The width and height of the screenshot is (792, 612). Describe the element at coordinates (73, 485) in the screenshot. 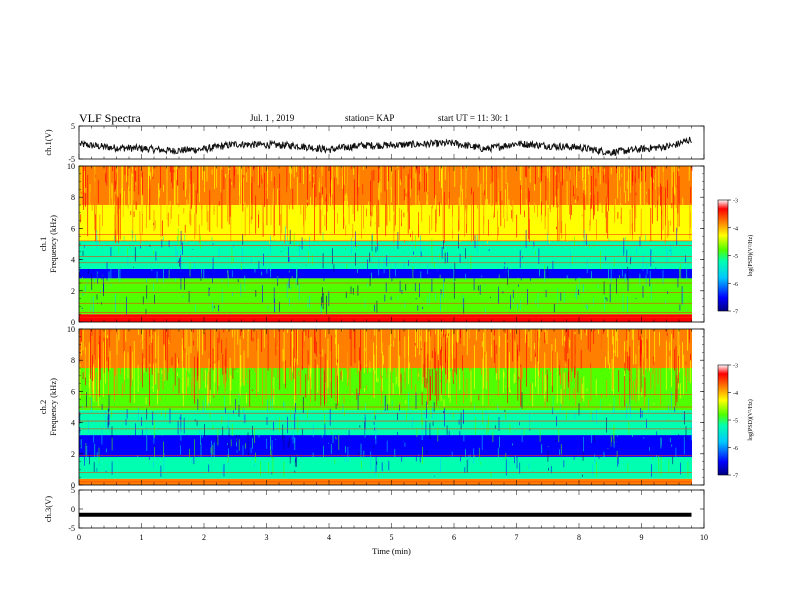

I see `y-tick-label: 0` at that location.